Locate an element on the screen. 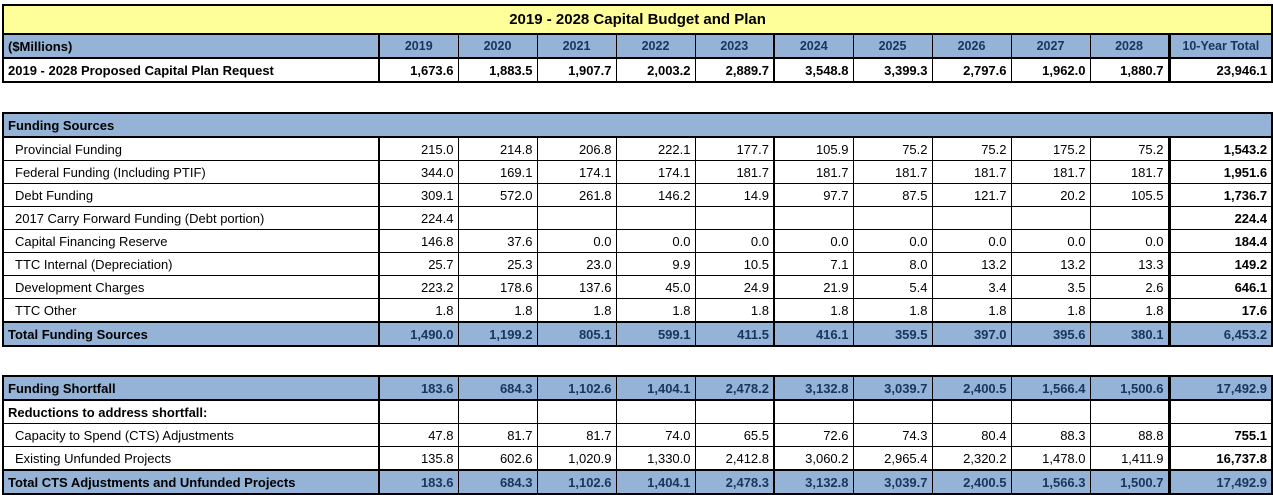 The width and height of the screenshot is (1273, 495). row-total-cell: 1,951.6 is located at coordinates (1220, 172).